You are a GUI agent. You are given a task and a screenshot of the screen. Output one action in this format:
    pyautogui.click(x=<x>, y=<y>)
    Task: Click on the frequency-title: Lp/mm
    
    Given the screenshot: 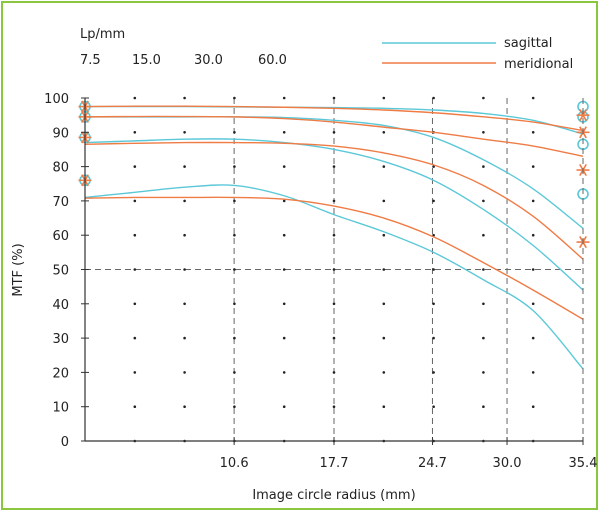 What is the action you would take?
    pyautogui.click(x=102, y=34)
    